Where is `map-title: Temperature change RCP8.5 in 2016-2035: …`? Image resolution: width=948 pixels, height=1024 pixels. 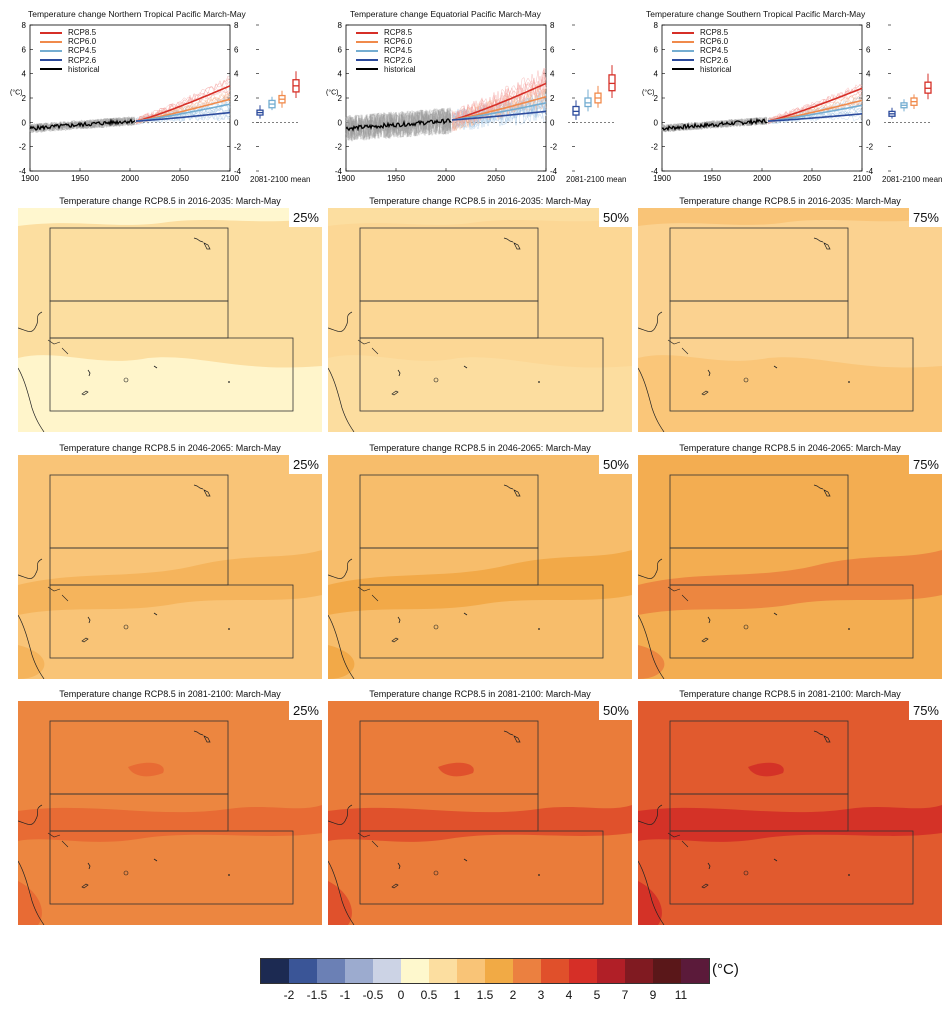 map-title: Temperature change RCP8.5 in 2016-2035: … is located at coordinates (790, 201).